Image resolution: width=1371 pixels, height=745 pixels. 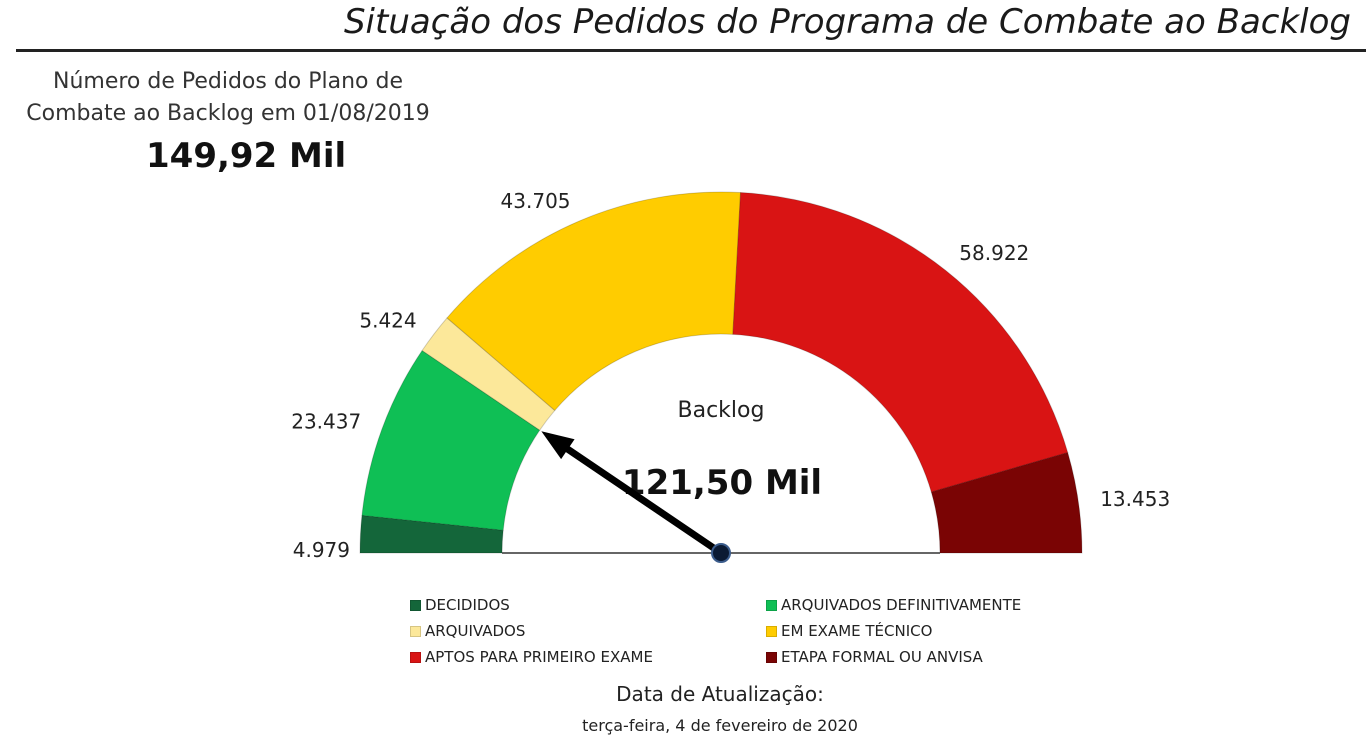 What do you see at coordinates (722, 483) in the screenshot?
I see `gauge-center-value: 121,50 Mil` at bounding box center [722, 483].